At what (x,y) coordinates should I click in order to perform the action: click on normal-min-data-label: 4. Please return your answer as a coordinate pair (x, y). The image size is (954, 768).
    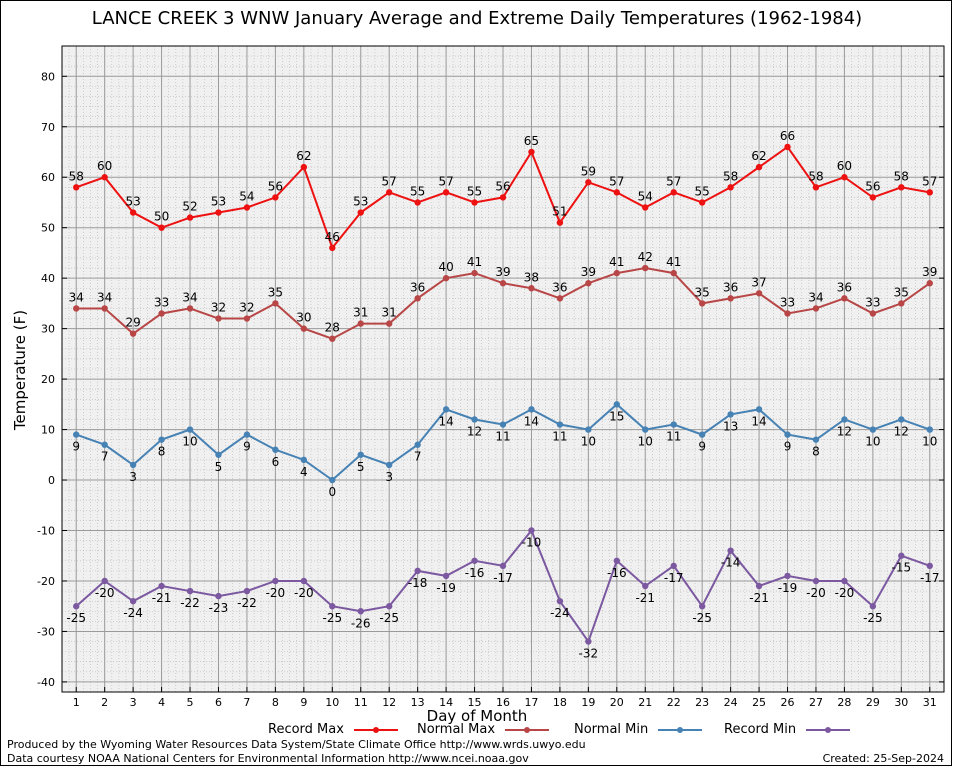
    Looking at the image, I should click on (304, 472).